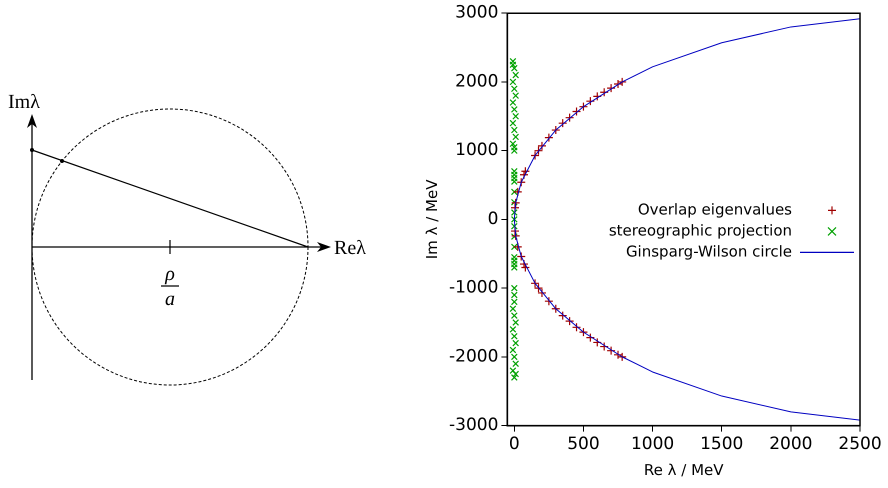  Describe the element at coordinates (652, 444) in the screenshot. I see `x-tick-label: 1000` at that location.